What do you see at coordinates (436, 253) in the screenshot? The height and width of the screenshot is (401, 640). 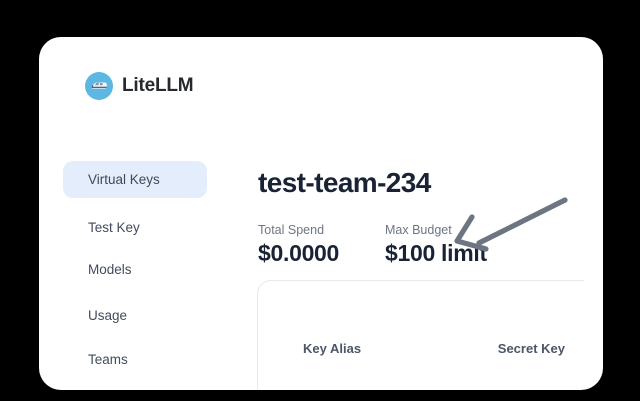 I see `metric-value: $100 limit` at bounding box center [436, 253].